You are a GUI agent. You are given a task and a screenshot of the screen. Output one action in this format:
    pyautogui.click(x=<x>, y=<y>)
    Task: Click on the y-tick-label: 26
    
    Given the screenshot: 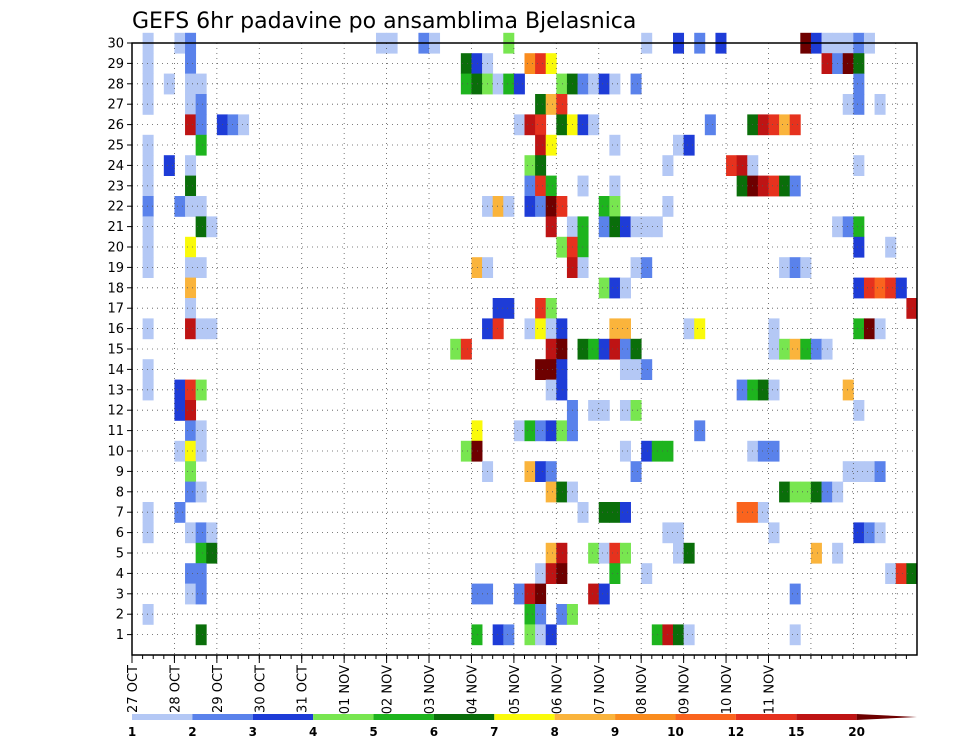 What is the action you would take?
    pyautogui.click(x=115, y=125)
    